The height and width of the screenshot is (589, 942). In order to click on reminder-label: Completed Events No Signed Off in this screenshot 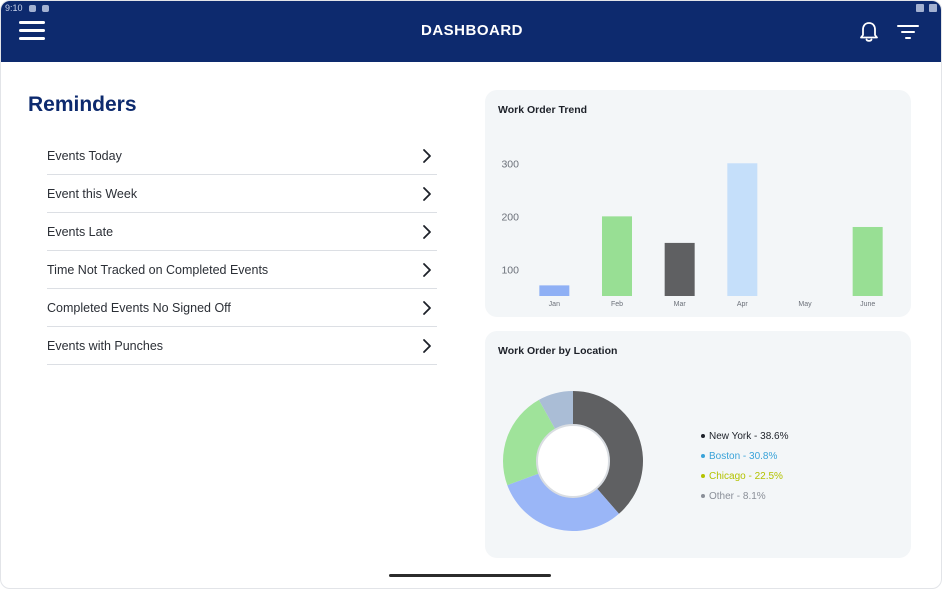, I will do `click(139, 307)`.